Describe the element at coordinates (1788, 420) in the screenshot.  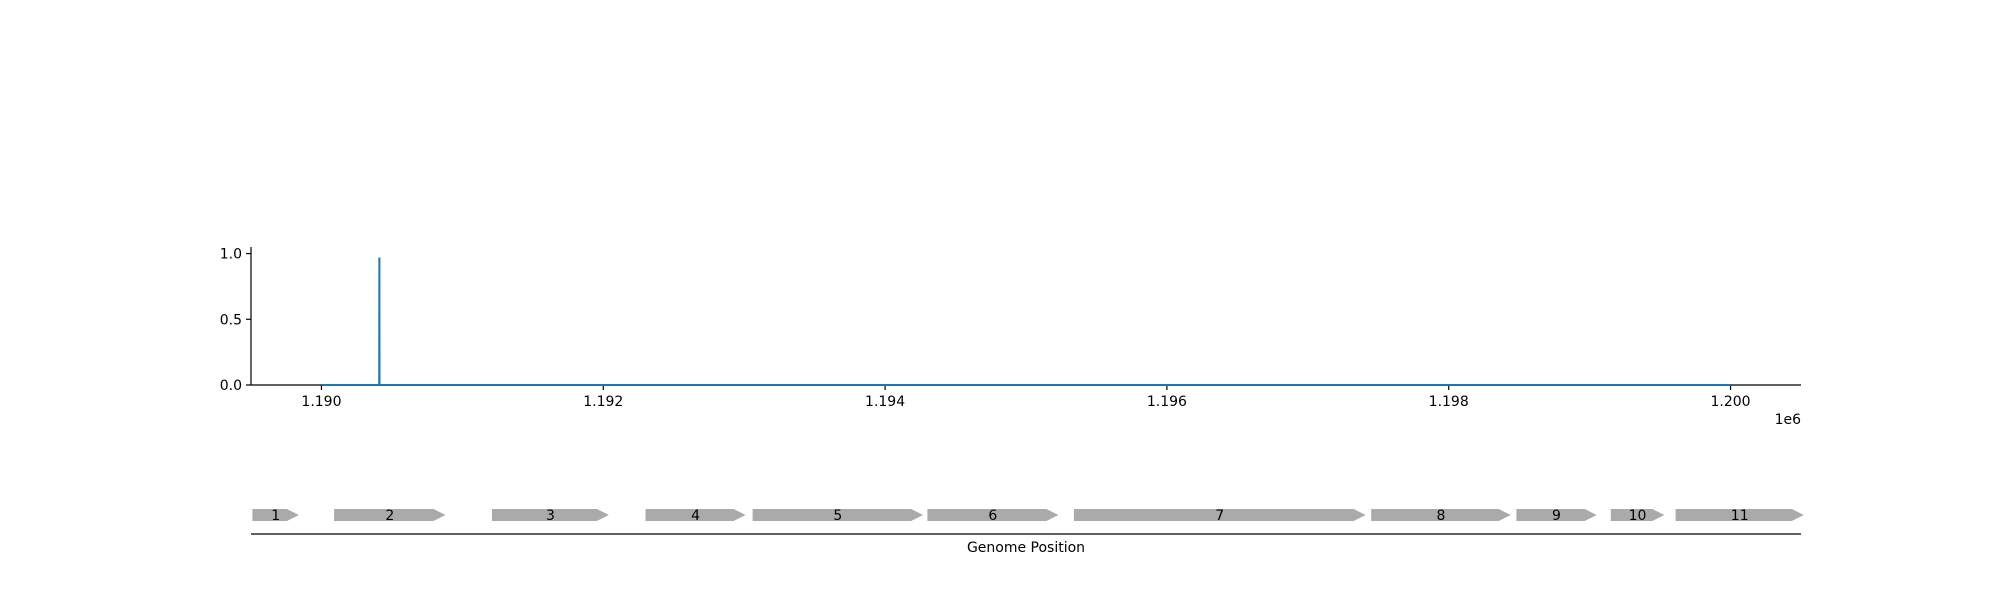
I see `x-offset-label: 1e6` at that location.